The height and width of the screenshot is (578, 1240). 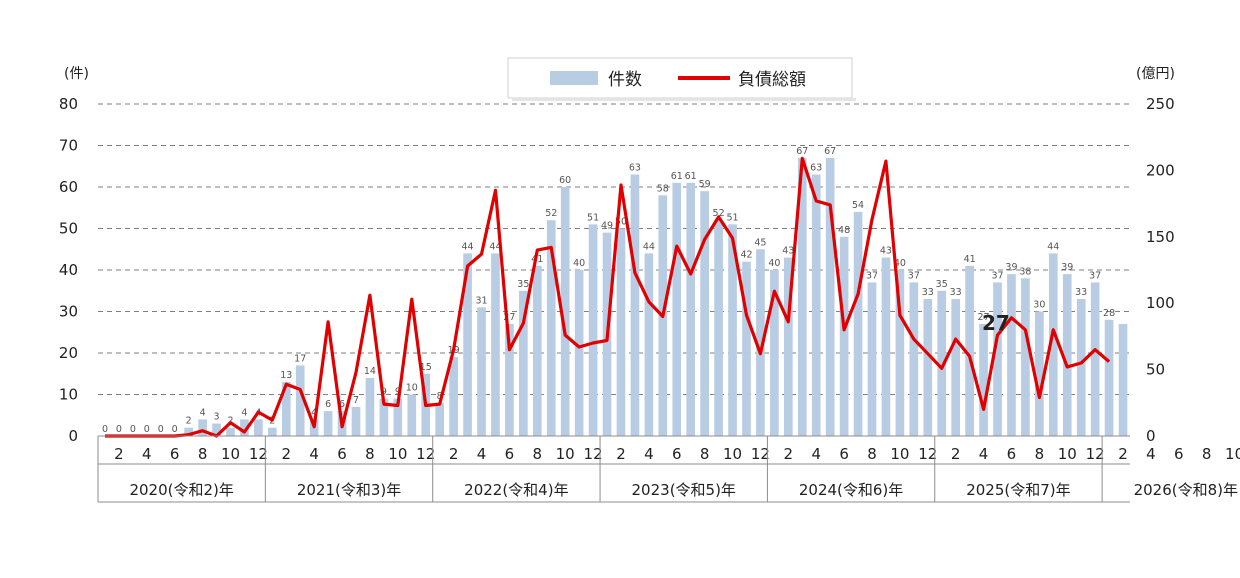 I want to click on y-right-tick-label: 50, so click(x=1155, y=370).